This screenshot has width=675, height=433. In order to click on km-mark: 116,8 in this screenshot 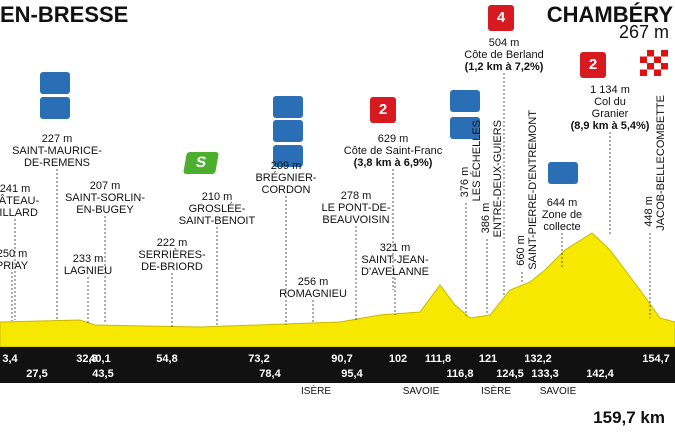, I will do `click(460, 374)`.